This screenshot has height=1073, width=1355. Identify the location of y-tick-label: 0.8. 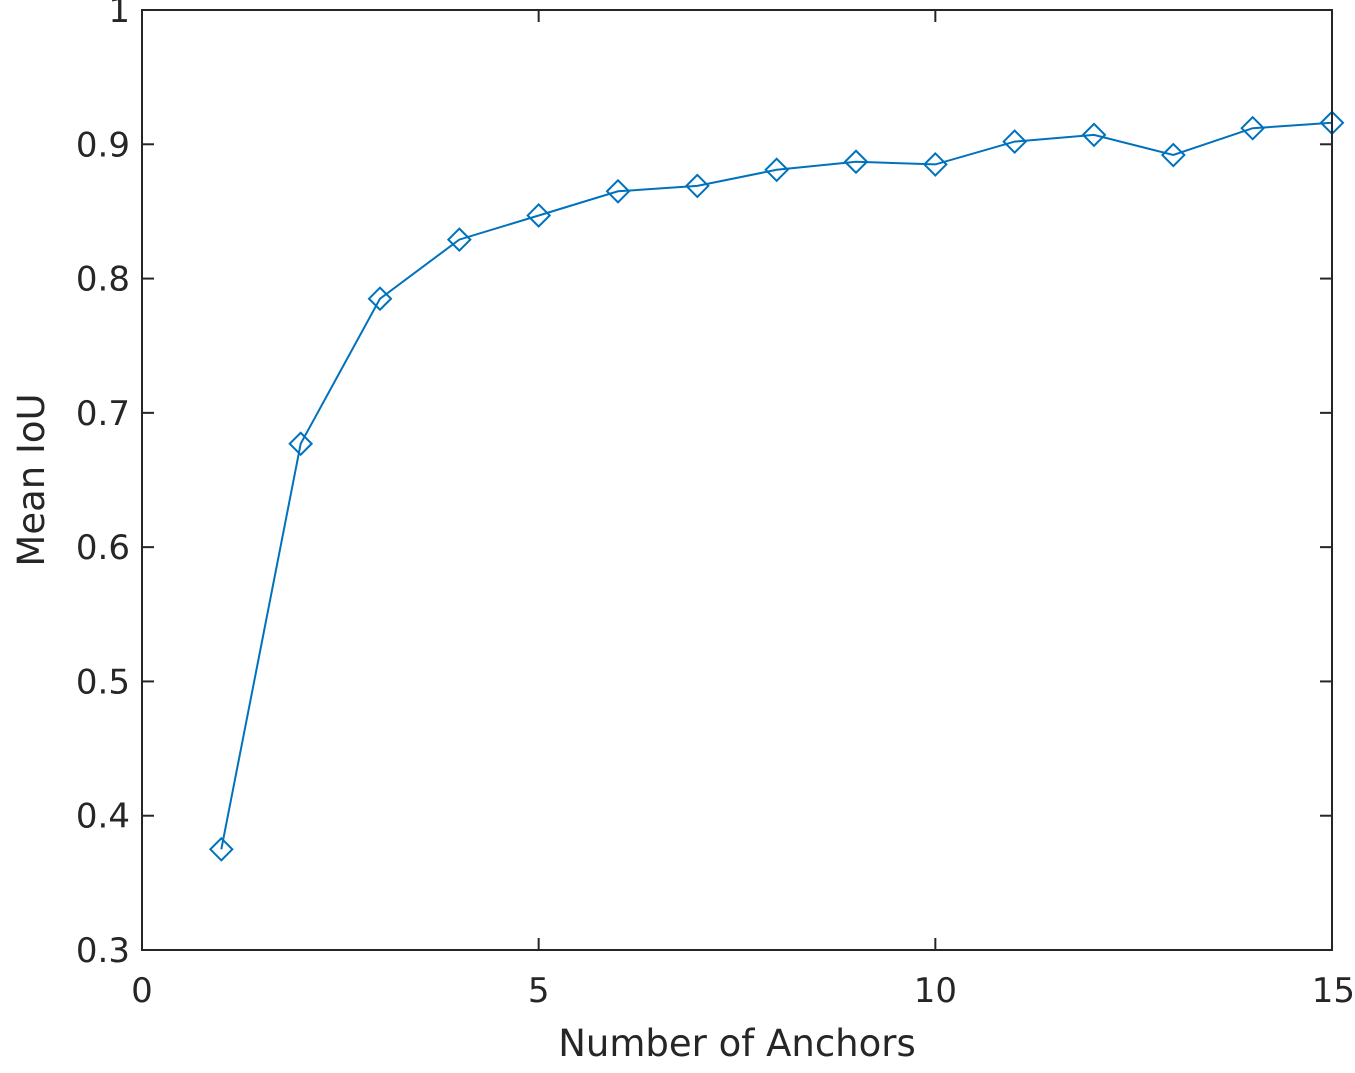
(103, 280).